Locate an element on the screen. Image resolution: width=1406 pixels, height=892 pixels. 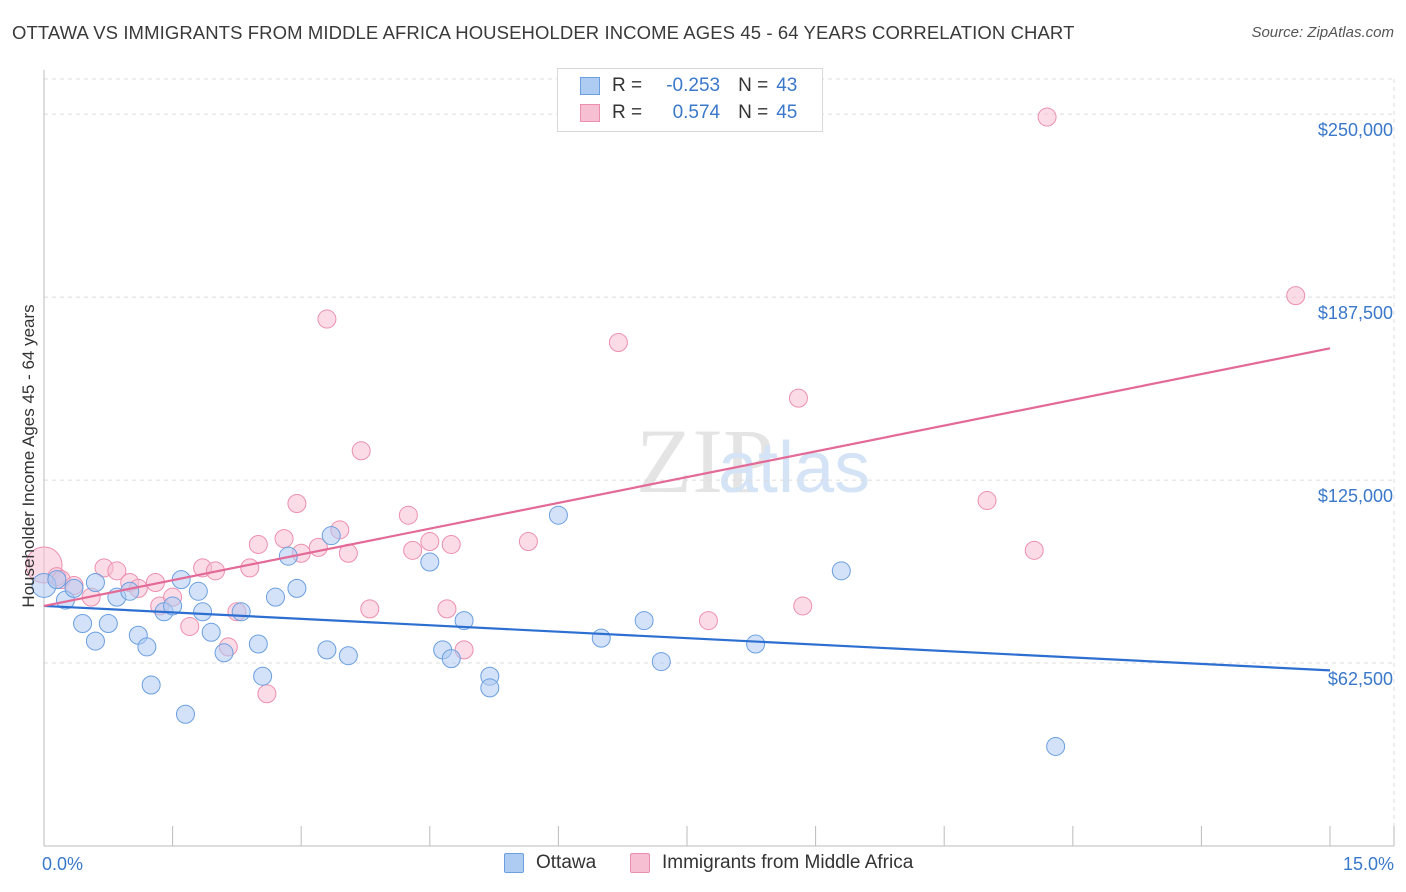
legend-n-value: 45 is located at coordinates (787, 112).